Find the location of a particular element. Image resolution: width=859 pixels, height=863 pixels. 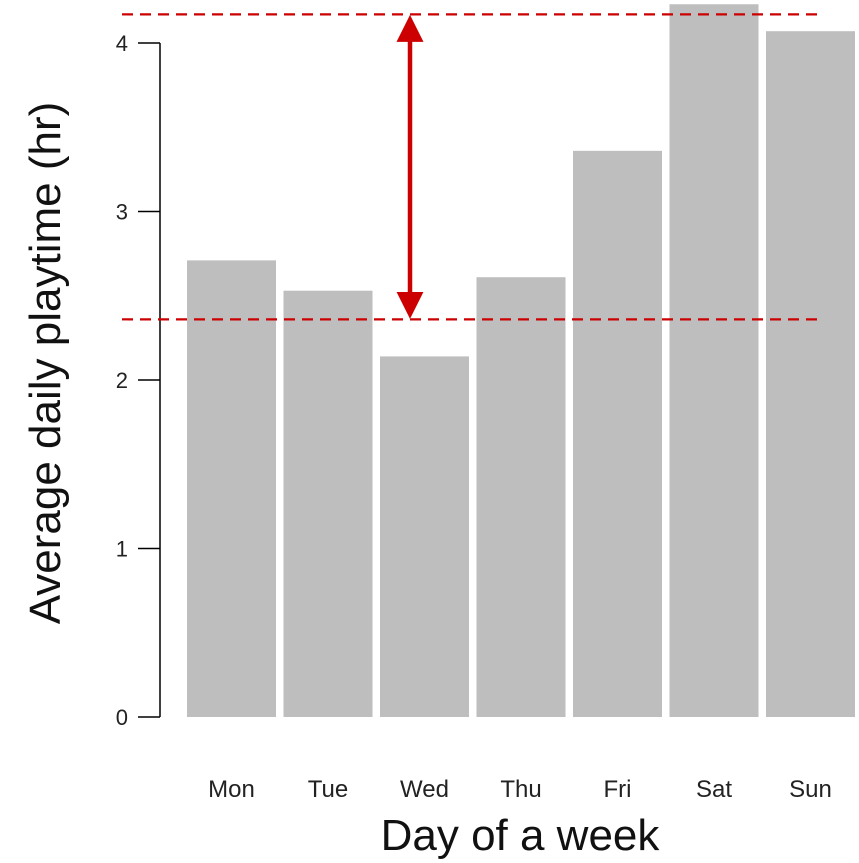

bar-sun is located at coordinates (810, 374).